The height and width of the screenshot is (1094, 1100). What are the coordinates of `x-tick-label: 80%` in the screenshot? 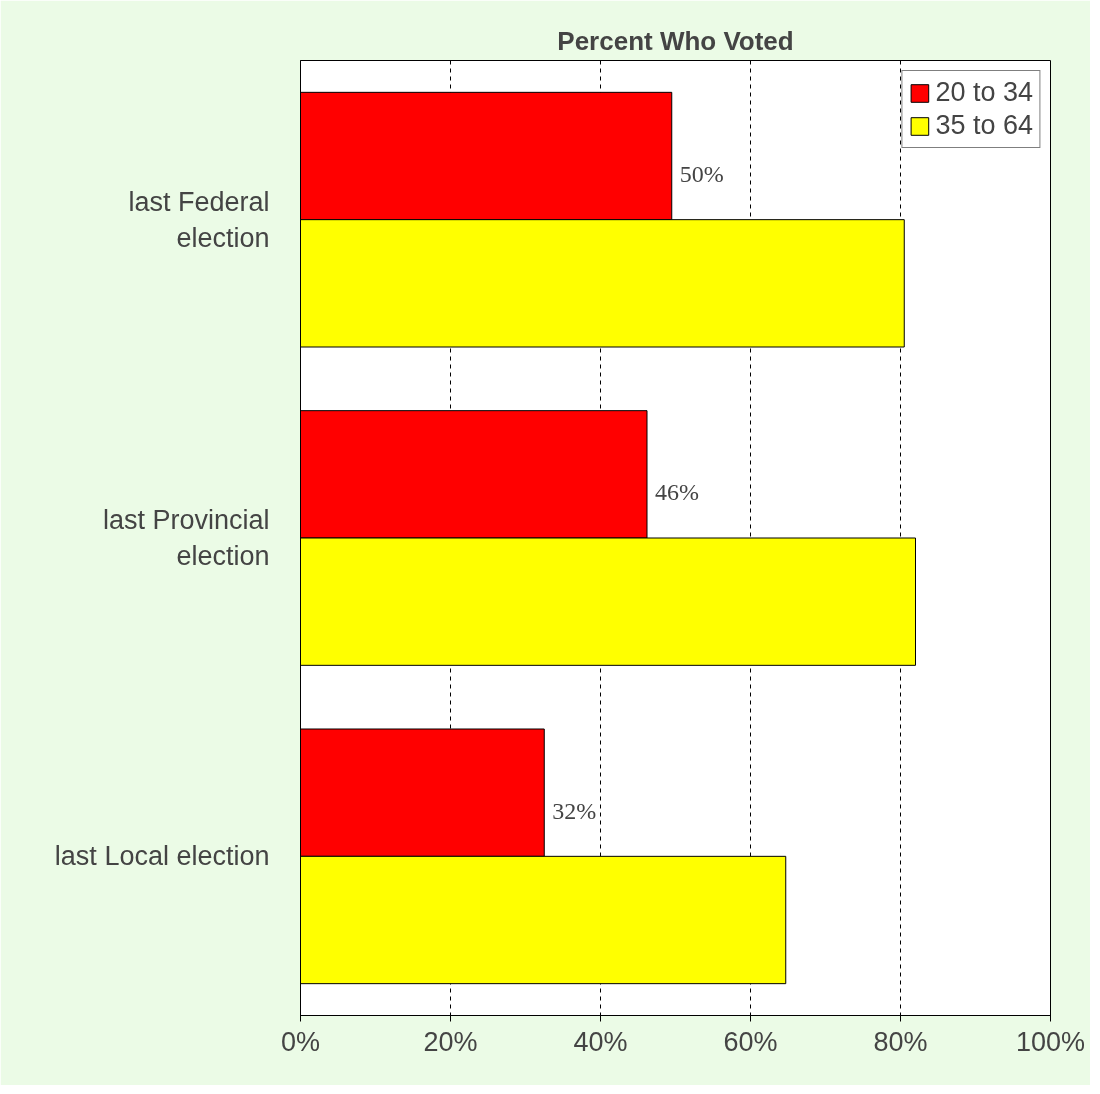 It's located at (900, 1041).